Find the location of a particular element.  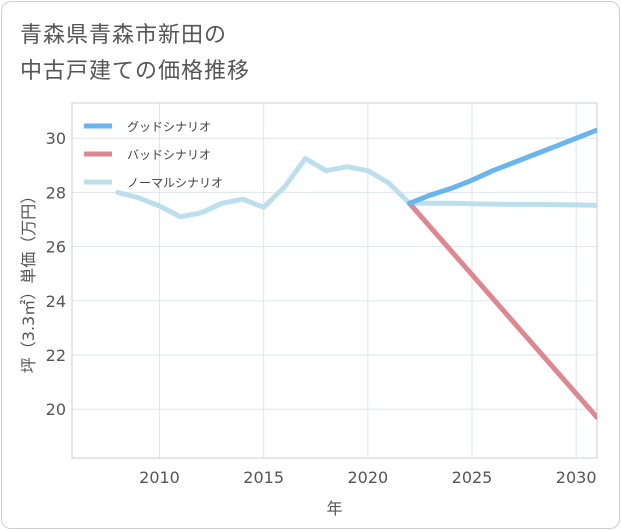

series-line-bad is located at coordinates (502, 310).